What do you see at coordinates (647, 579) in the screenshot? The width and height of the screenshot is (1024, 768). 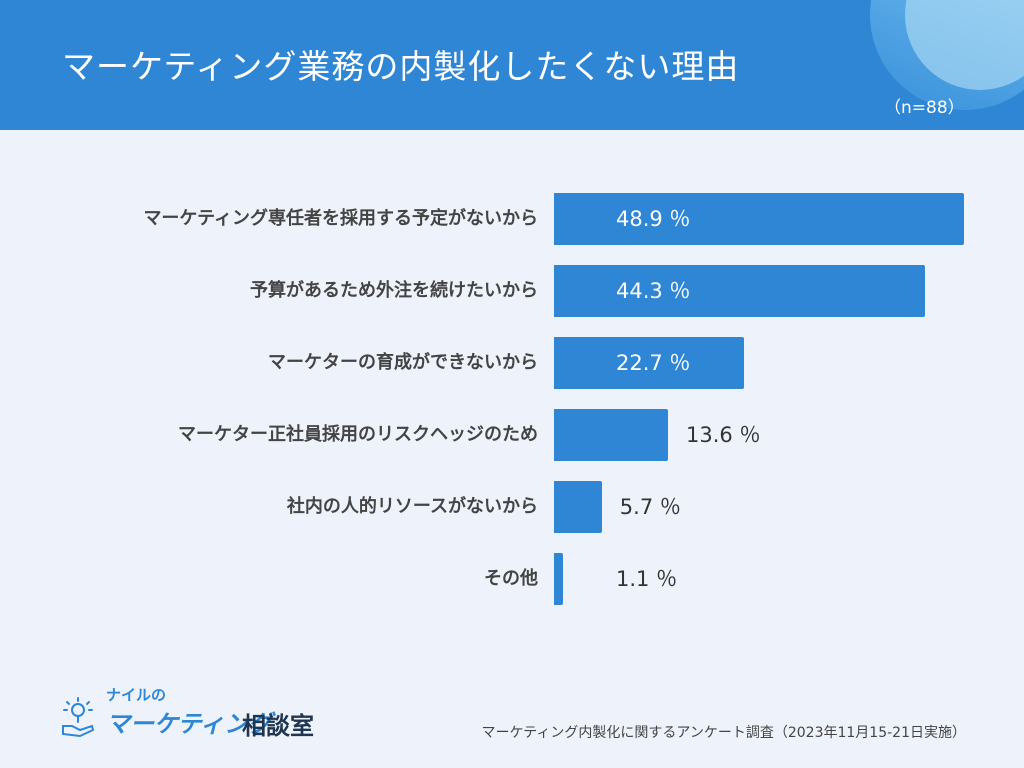 I see `value-label: 1.1 ％` at bounding box center [647, 579].